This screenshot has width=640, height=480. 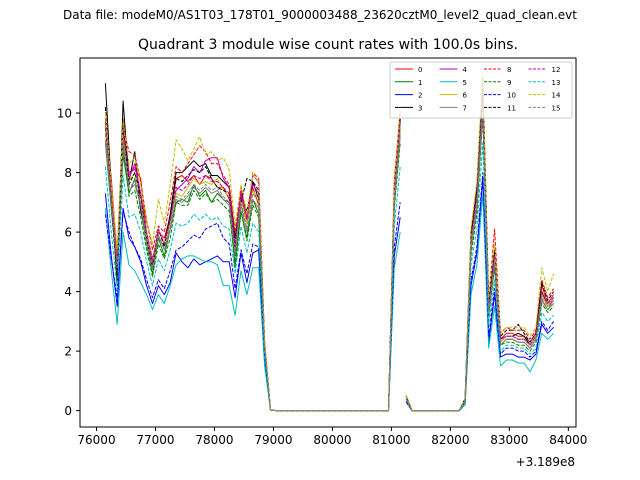 What do you see at coordinates (214, 440) in the screenshot?
I see `x-tick-label: 78000` at bounding box center [214, 440].